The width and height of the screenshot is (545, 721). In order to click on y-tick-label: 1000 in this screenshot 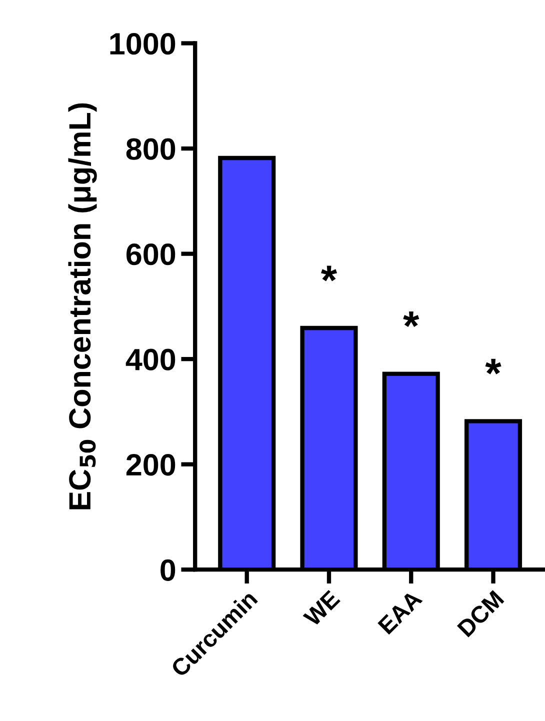, I will do `click(143, 43)`.